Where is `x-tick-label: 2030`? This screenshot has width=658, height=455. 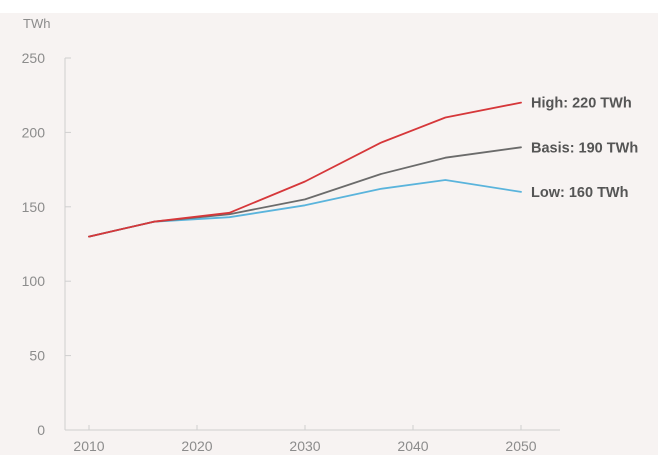
x-tick-label: 2030 is located at coordinates (304, 446).